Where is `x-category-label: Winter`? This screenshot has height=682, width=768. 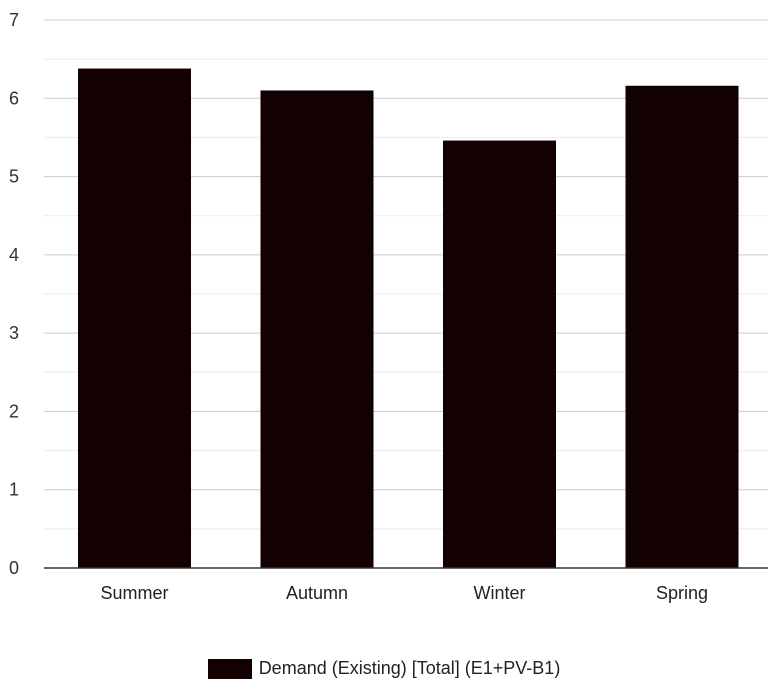
x-category-label: Winter is located at coordinates (499, 593).